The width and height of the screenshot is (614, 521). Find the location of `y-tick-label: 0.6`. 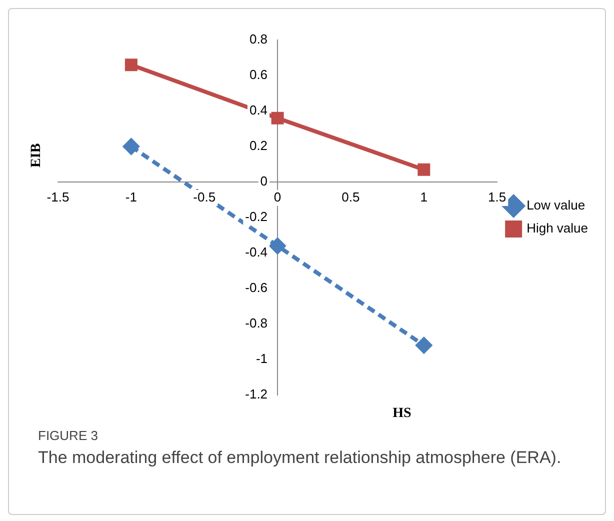

y-tick-label: 0.6 is located at coordinates (258, 74).